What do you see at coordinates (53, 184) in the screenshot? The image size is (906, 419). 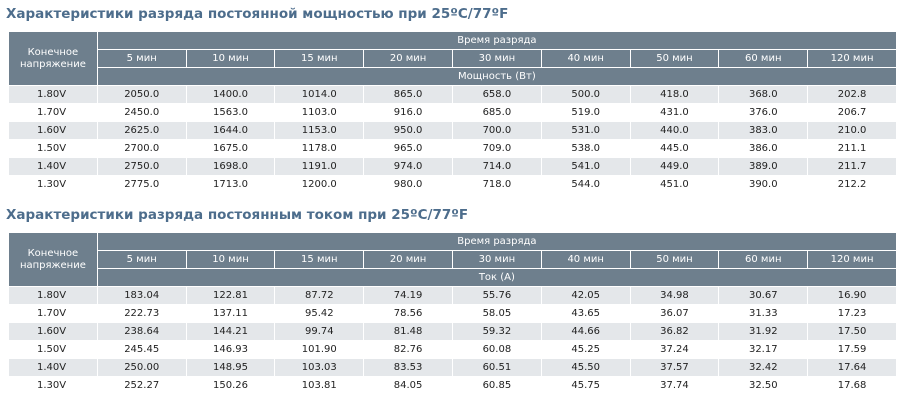 I see `table-cell: 1.30V` at bounding box center [53, 184].